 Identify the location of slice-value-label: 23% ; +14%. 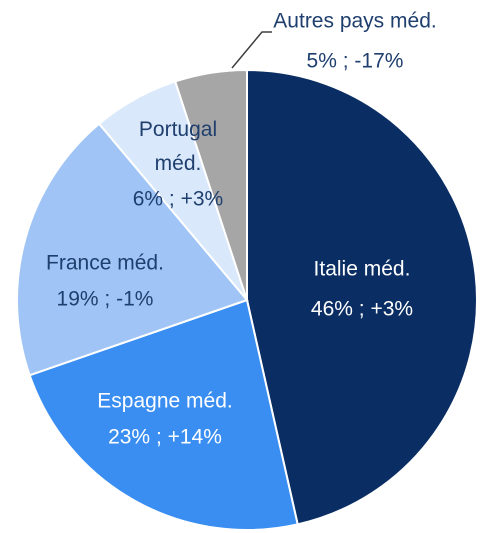
(165, 437).